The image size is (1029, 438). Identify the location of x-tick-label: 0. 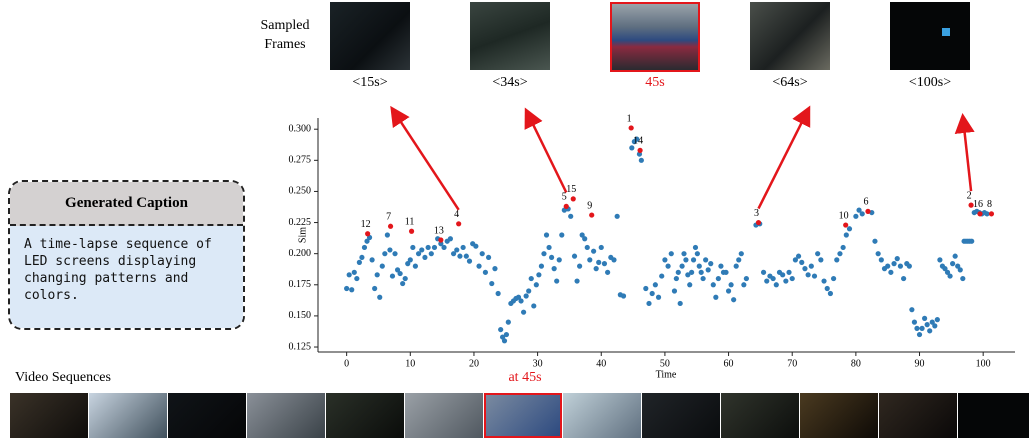
(346, 363).